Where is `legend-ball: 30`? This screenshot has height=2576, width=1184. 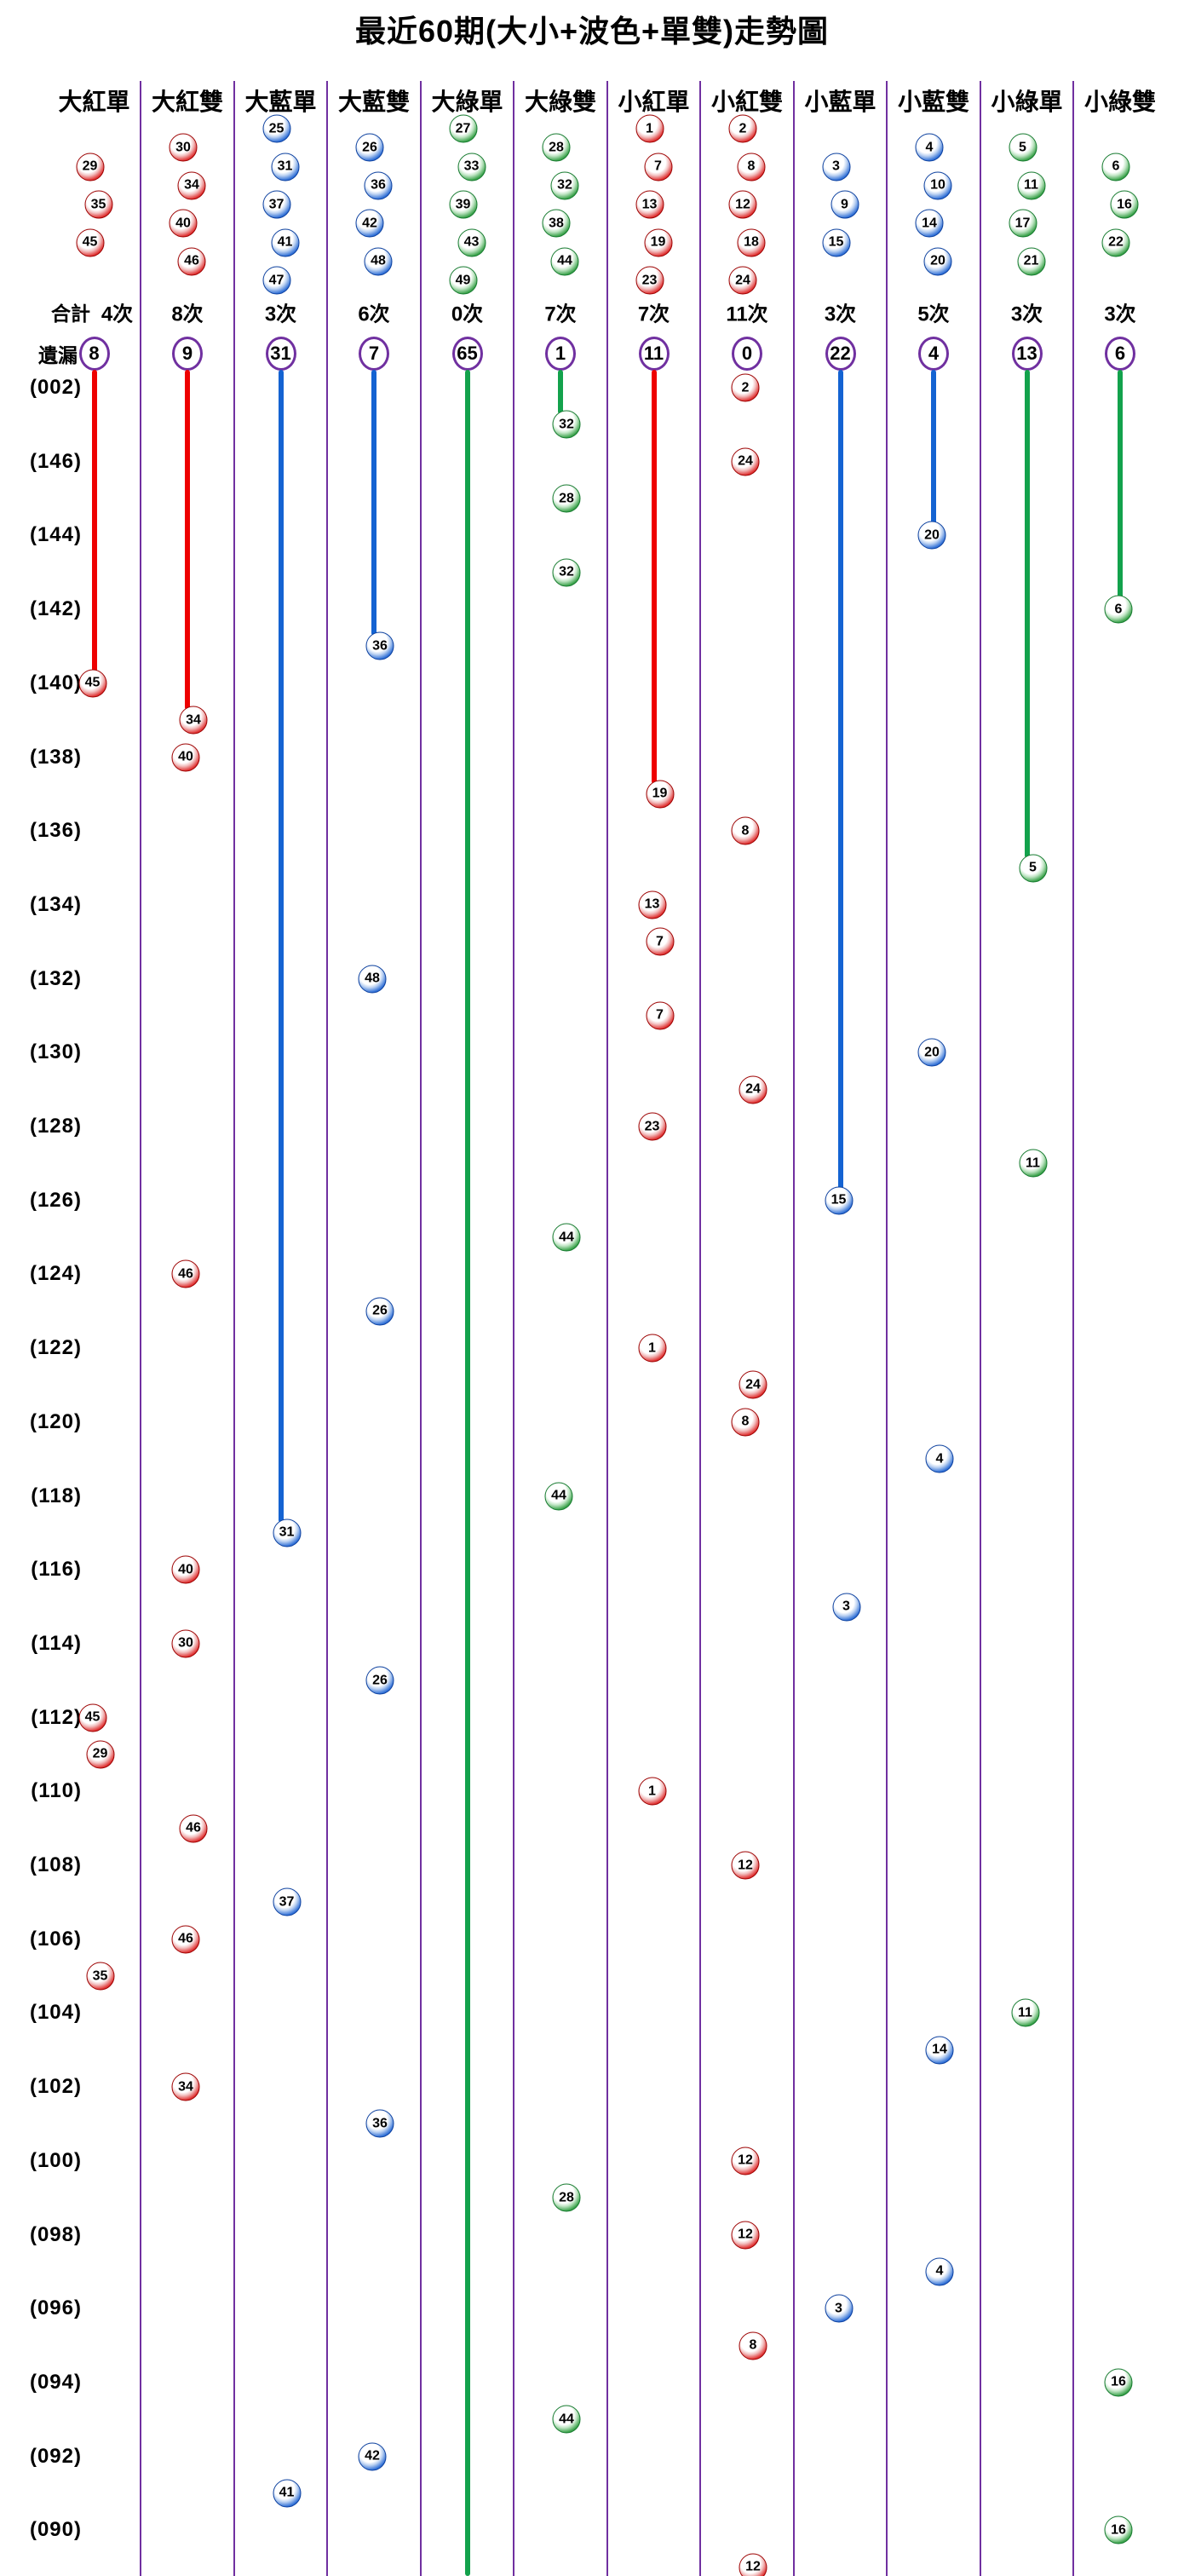 legend-ball: 30 is located at coordinates (183, 147).